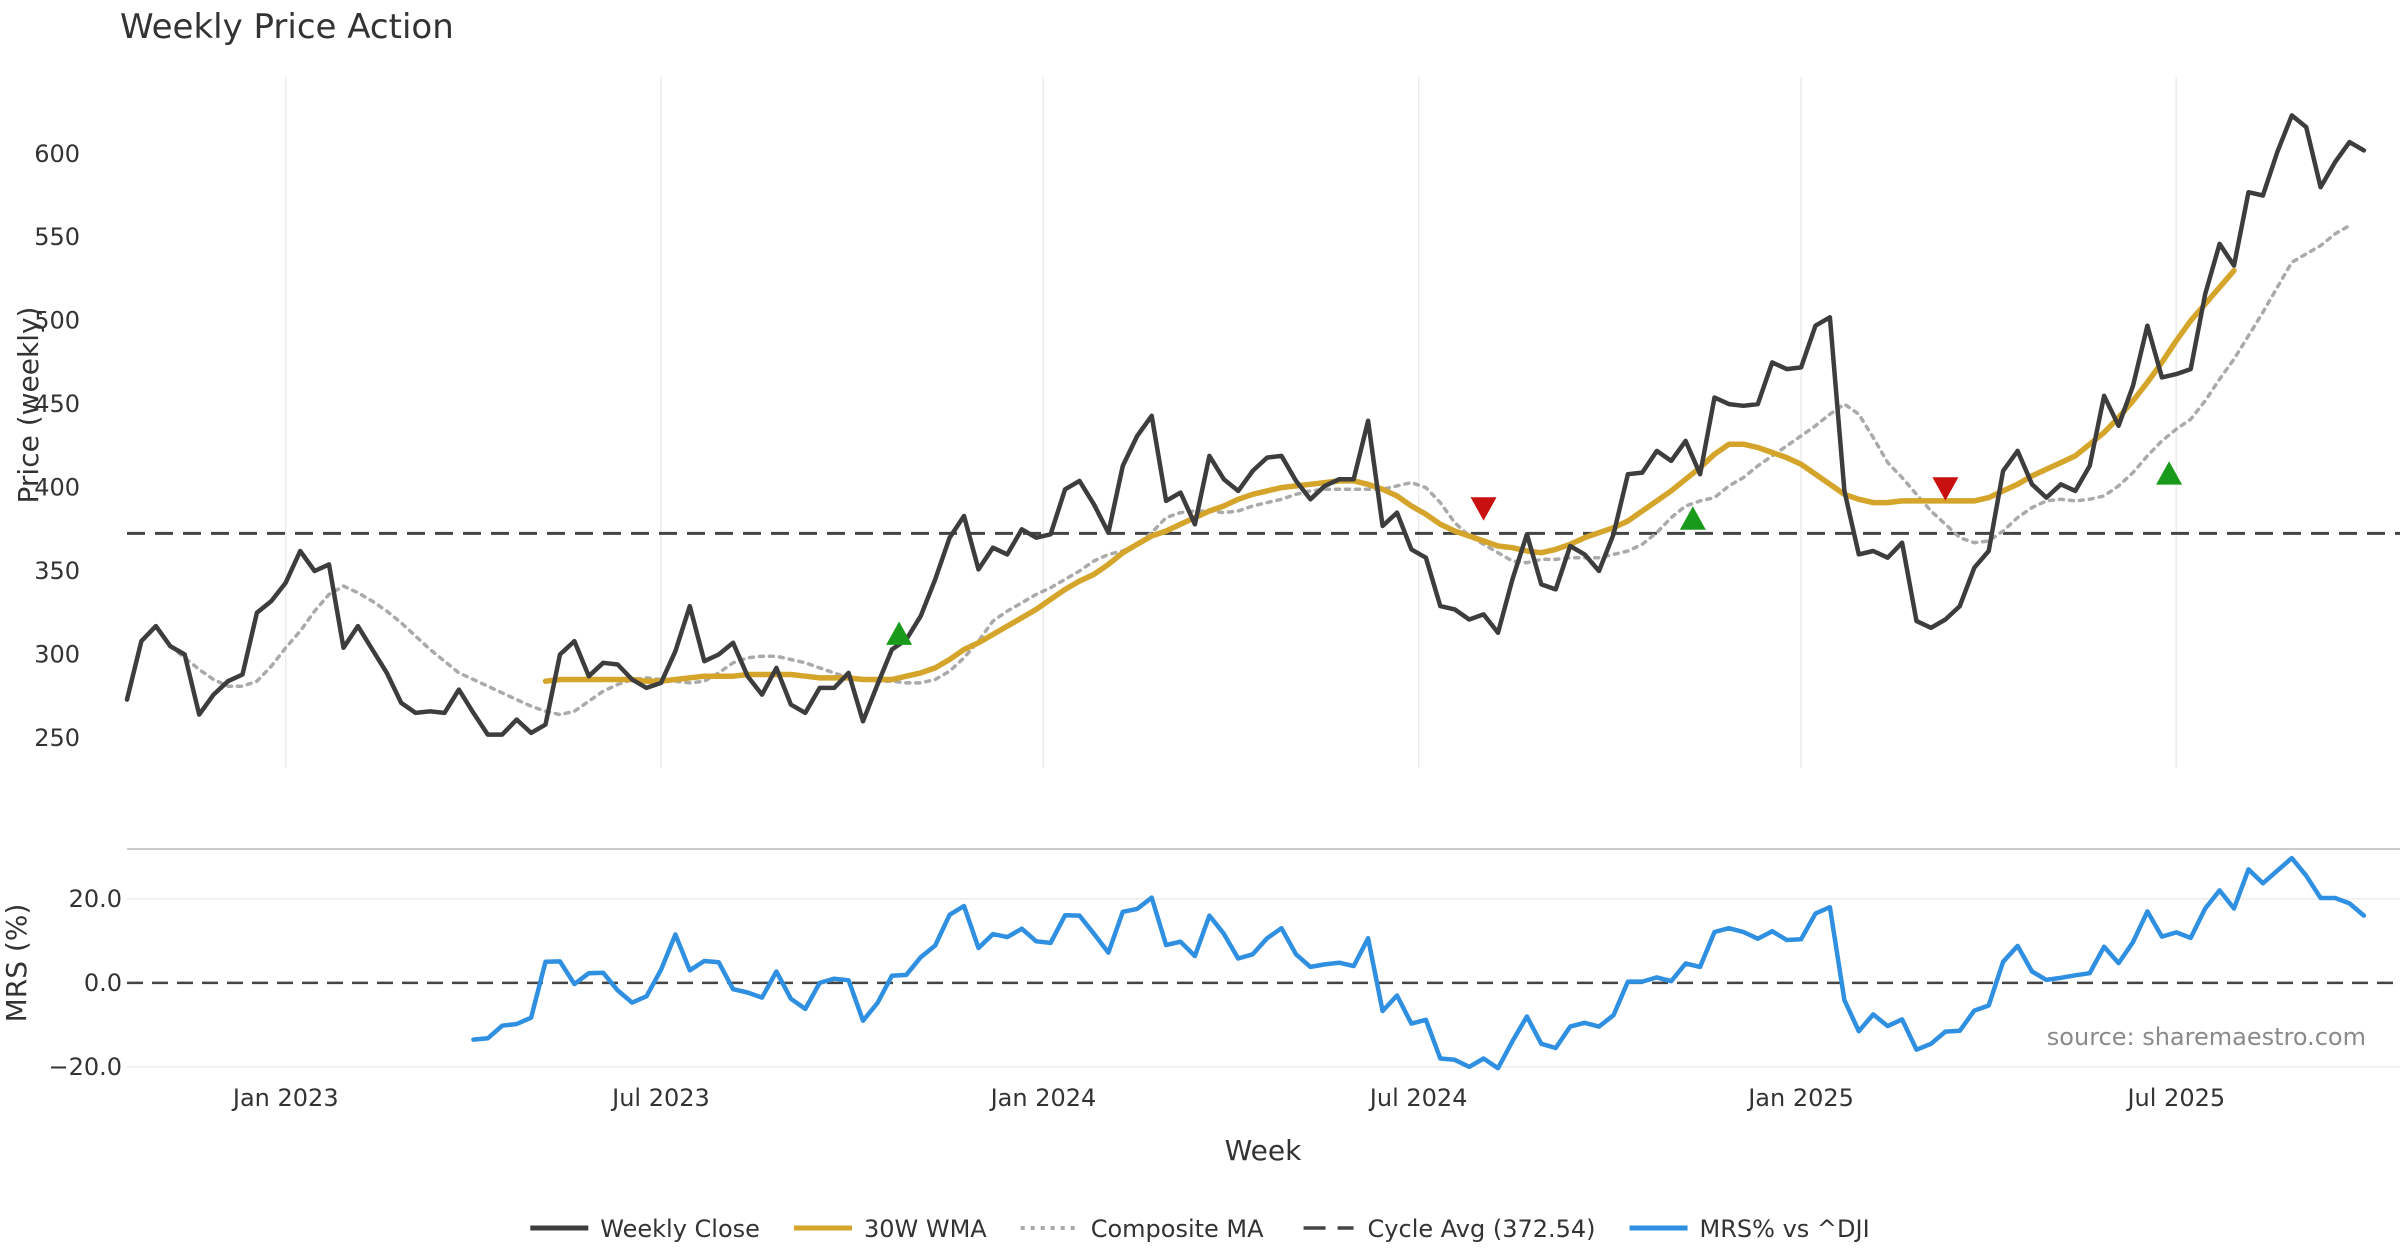 Image resolution: width=2400 pixels, height=1260 pixels. I want to click on chart-title: Weekly Price Action, so click(287, 27).